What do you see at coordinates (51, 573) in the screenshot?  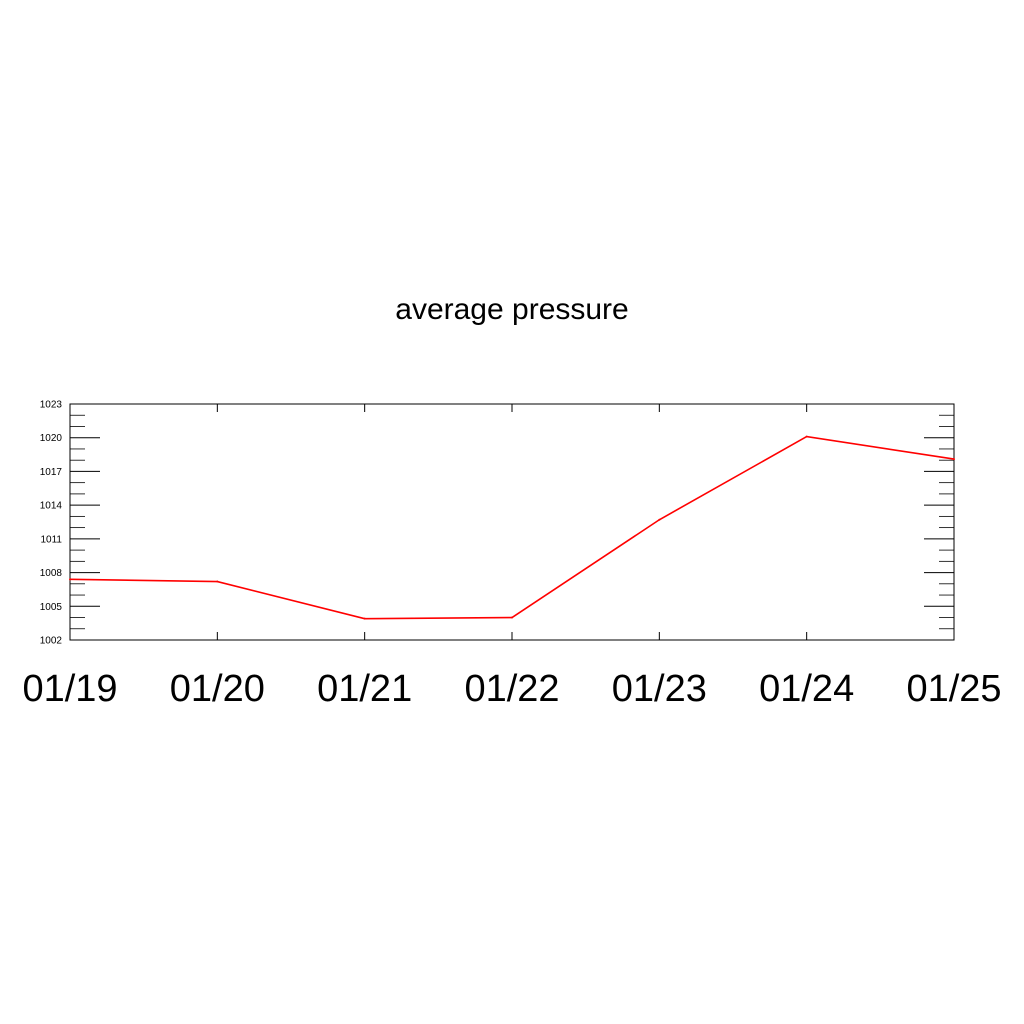 I see `y-tick-label: 1008` at bounding box center [51, 573].